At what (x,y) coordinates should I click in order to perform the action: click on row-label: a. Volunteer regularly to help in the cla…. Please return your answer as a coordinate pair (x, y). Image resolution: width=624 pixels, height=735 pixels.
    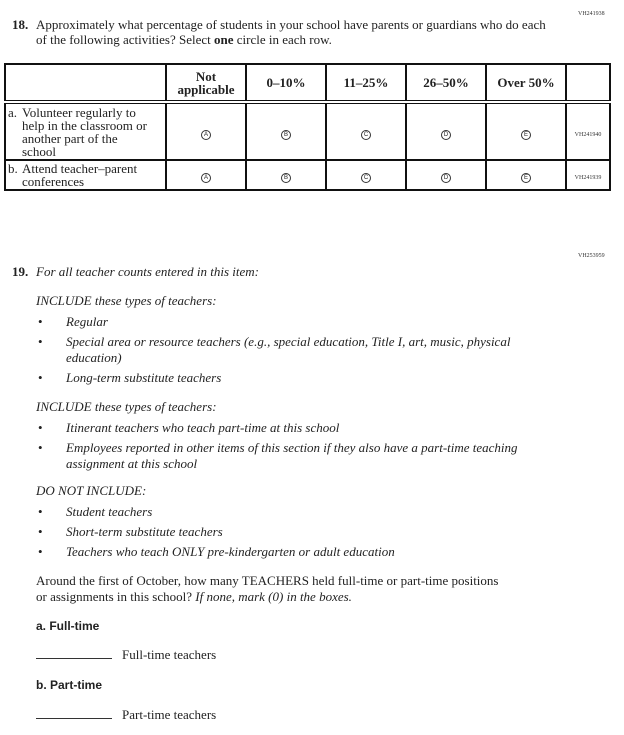
    Looking at the image, I should click on (85, 131).